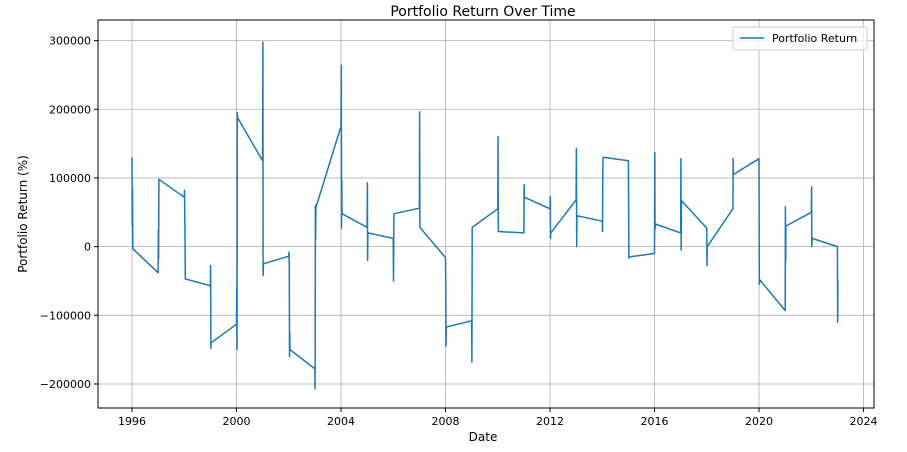 The width and height of the screenshot is (907, 452). What do you see at coordinates (759, 421) in the screenshot?
I see `x-tick-label: 2020` at bounding box center [759, 421].